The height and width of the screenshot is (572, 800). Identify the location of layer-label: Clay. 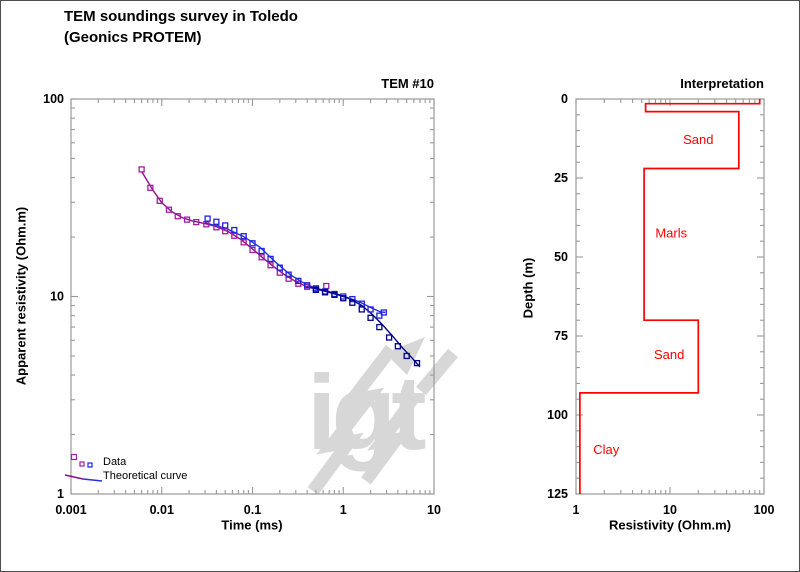
(606, 449).